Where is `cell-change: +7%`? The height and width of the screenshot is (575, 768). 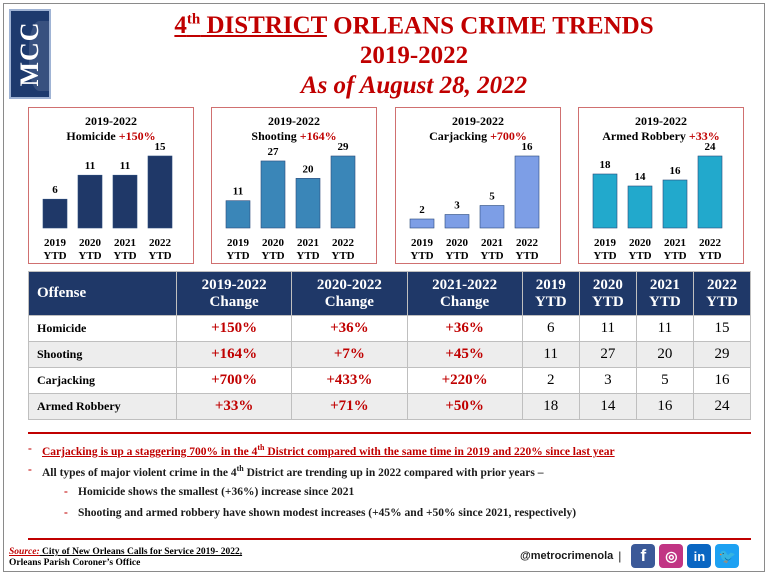
cell-change: +7% is located at coordinates (349, 354).